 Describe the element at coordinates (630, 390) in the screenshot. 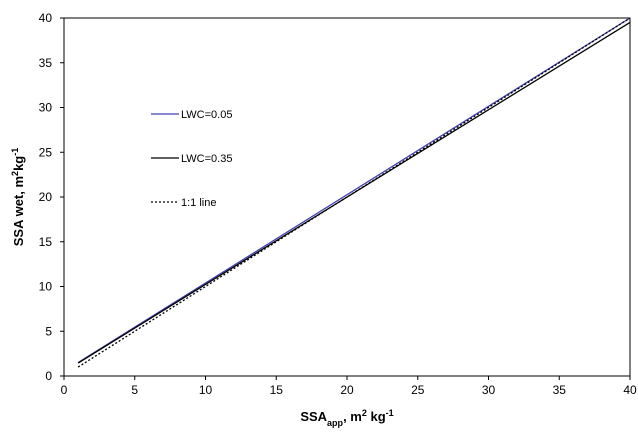

I see `x-tick-label: 40` at that location.